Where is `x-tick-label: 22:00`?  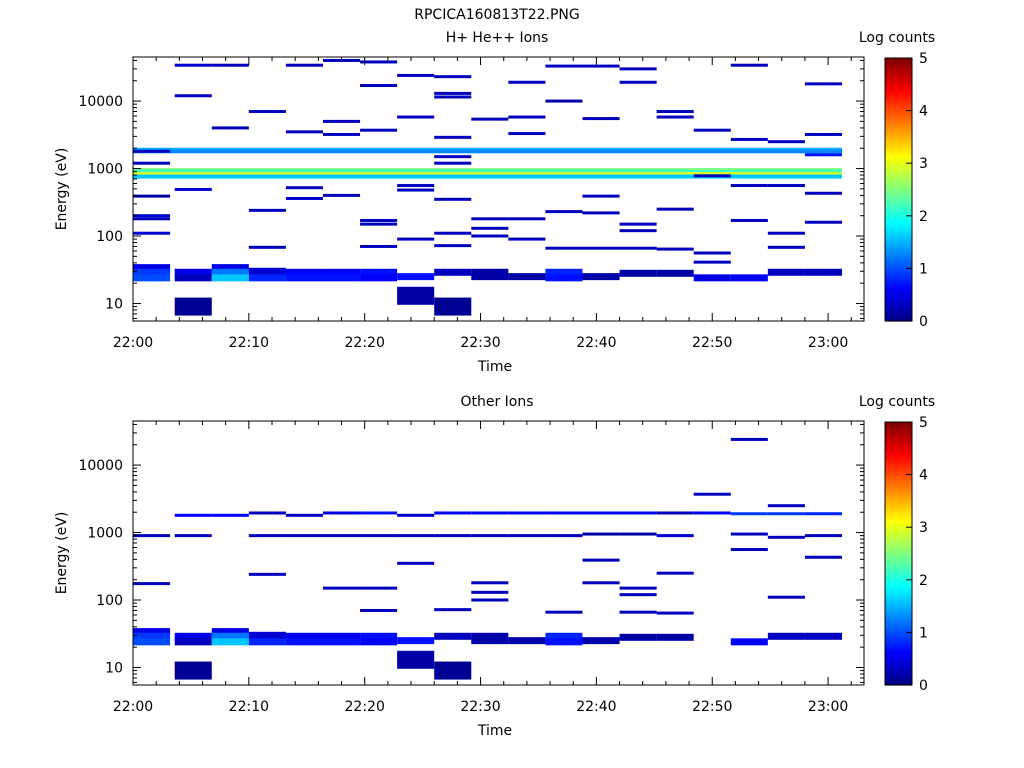
x-tick-label: 22:00 is located at coordinates (133, 707).